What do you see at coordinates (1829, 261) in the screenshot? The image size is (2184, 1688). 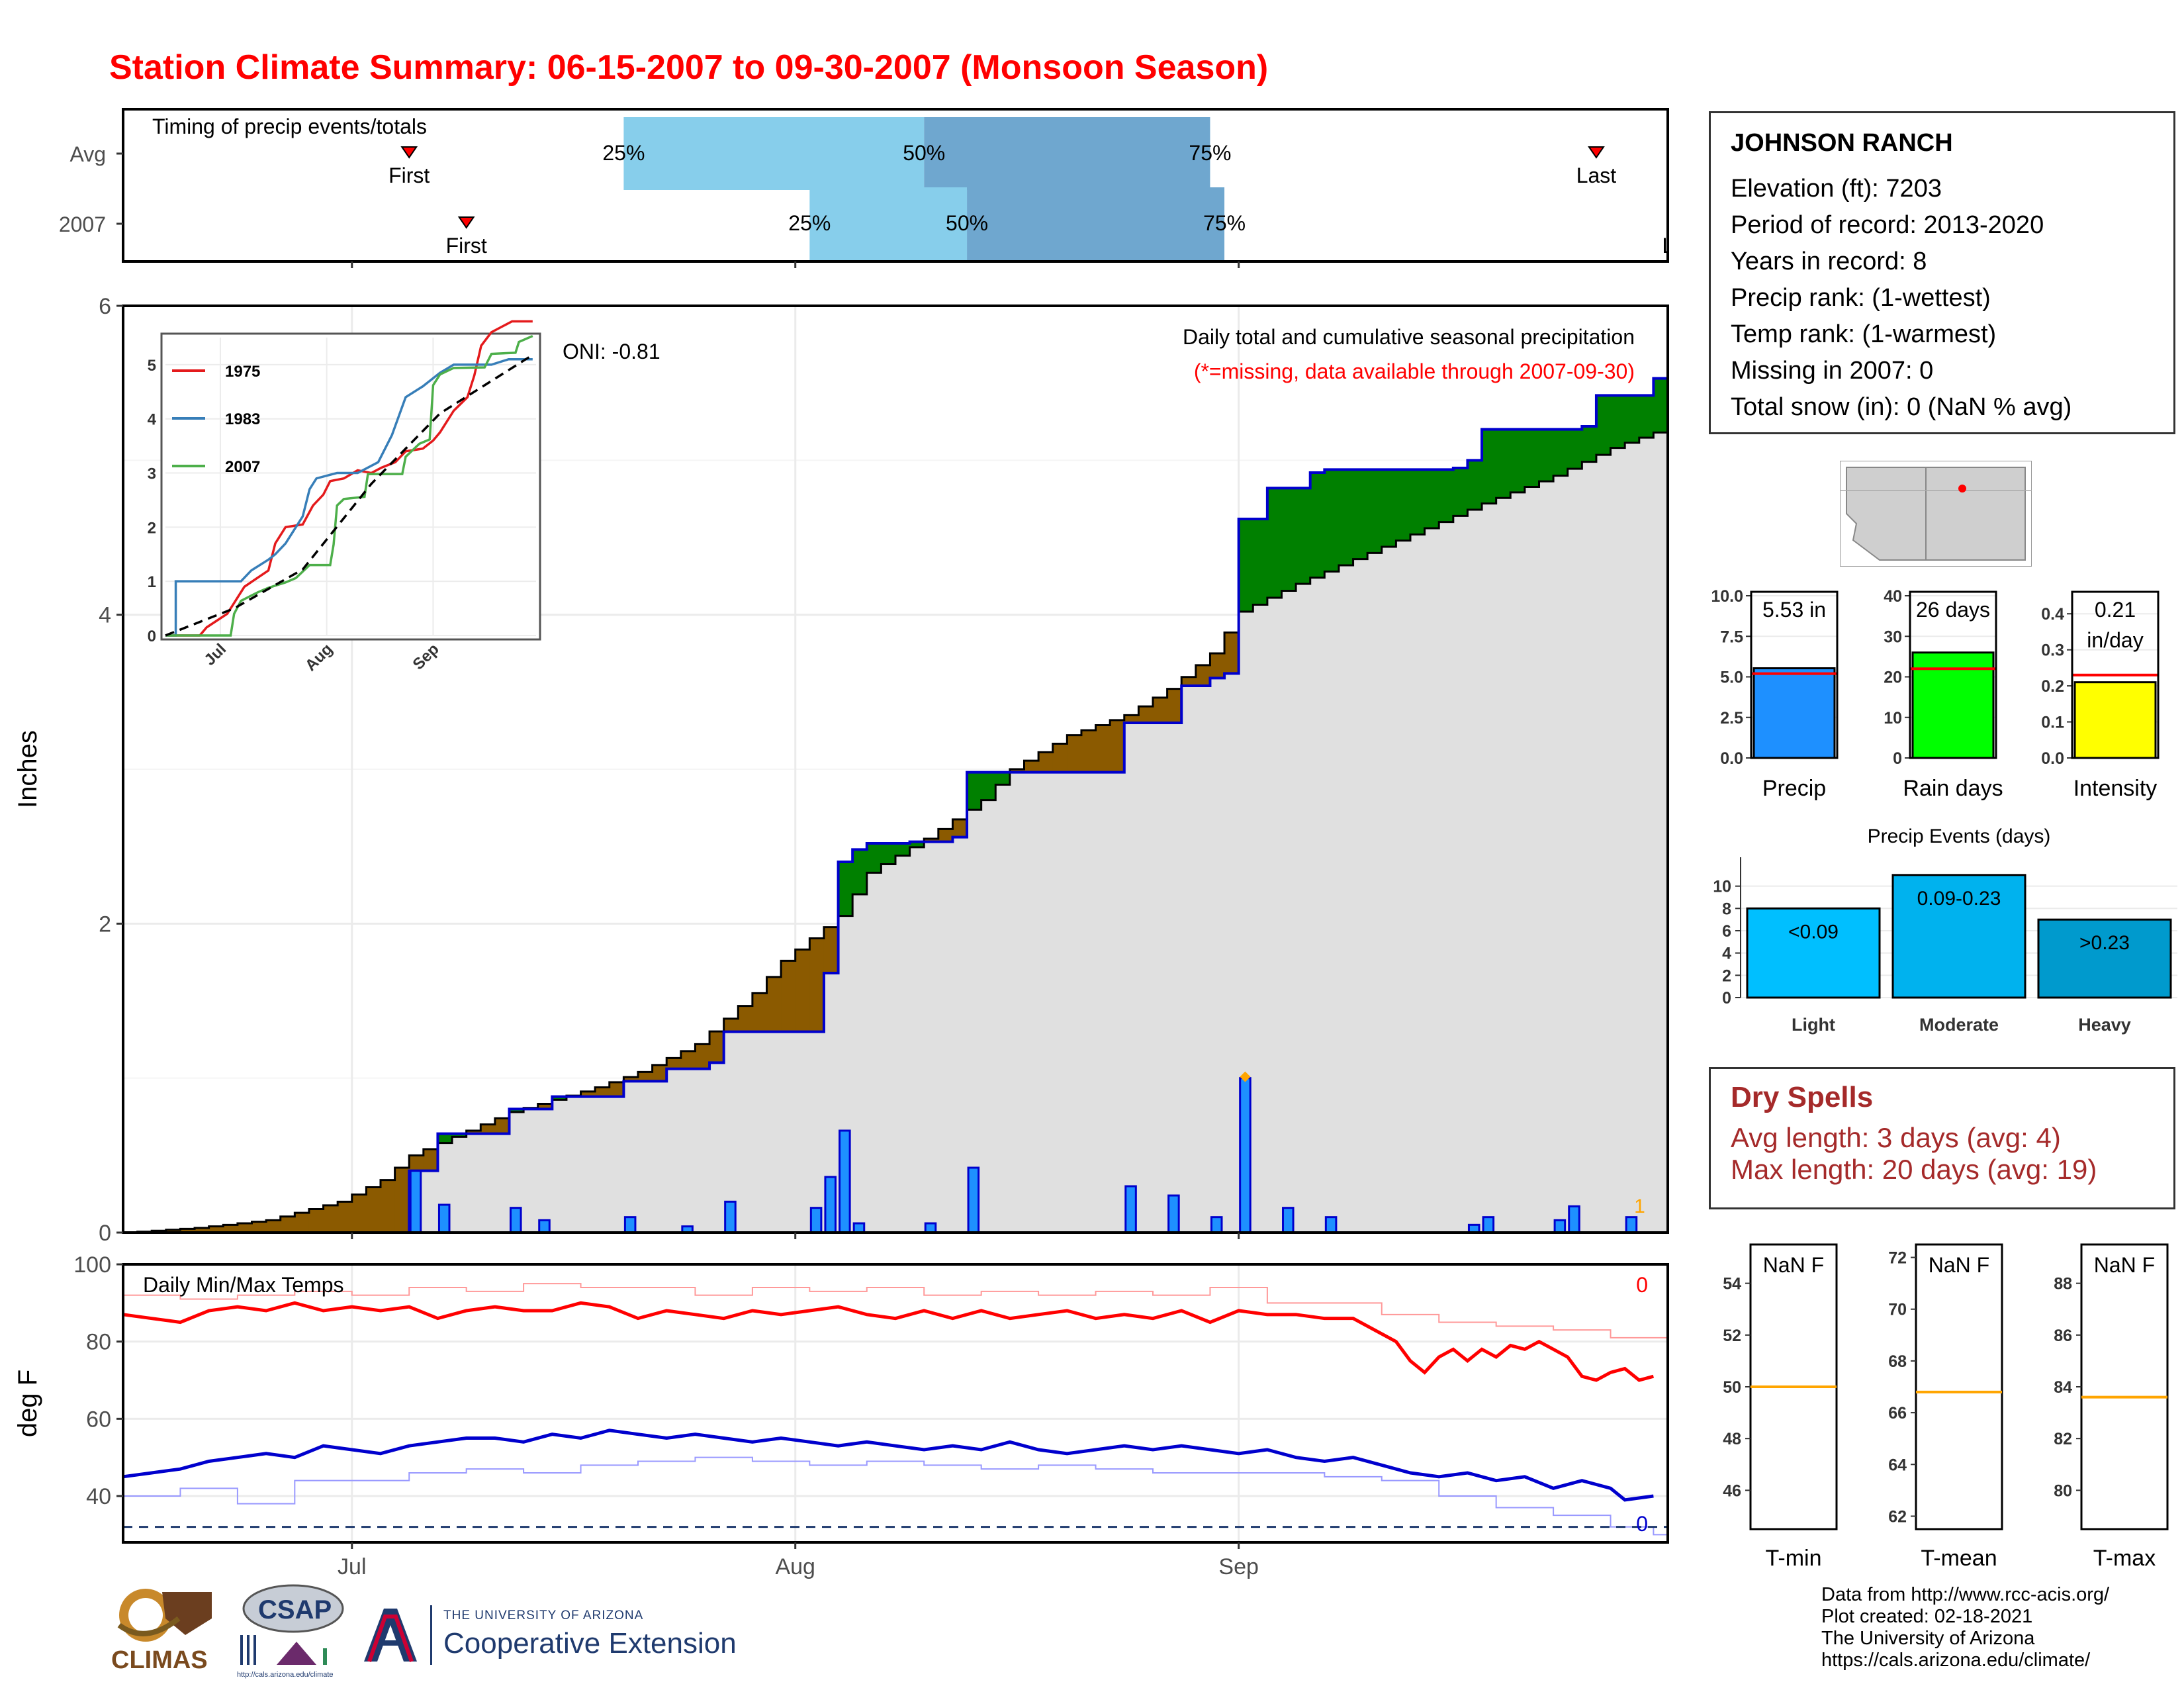 I see `station-row: Years in record: 8` at bounding box center [1829, 261].